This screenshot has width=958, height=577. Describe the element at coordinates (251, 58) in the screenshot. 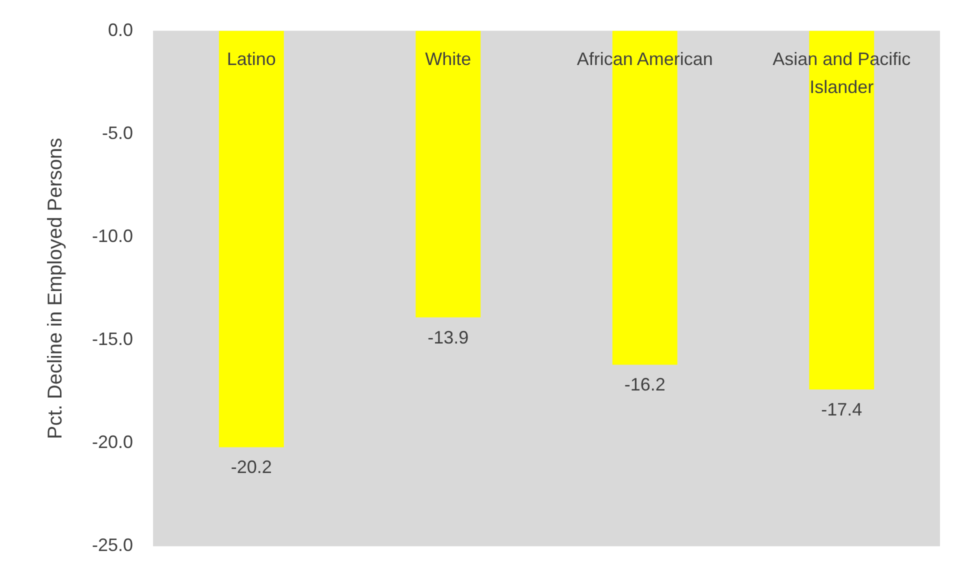

I see `x-tick-label: Latino` at that location.